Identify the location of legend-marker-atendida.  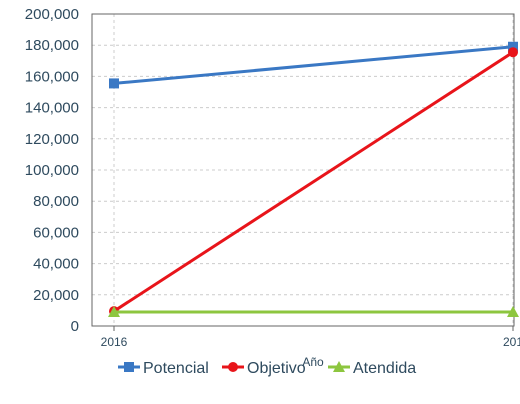
(339, 366).